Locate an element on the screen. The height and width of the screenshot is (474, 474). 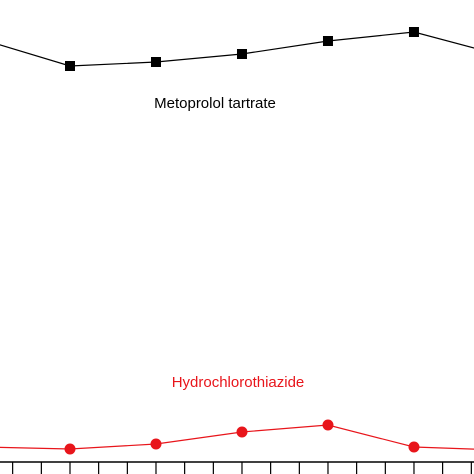
series-label: Hydrochlorothiazide is located at coordinates (238, 382).